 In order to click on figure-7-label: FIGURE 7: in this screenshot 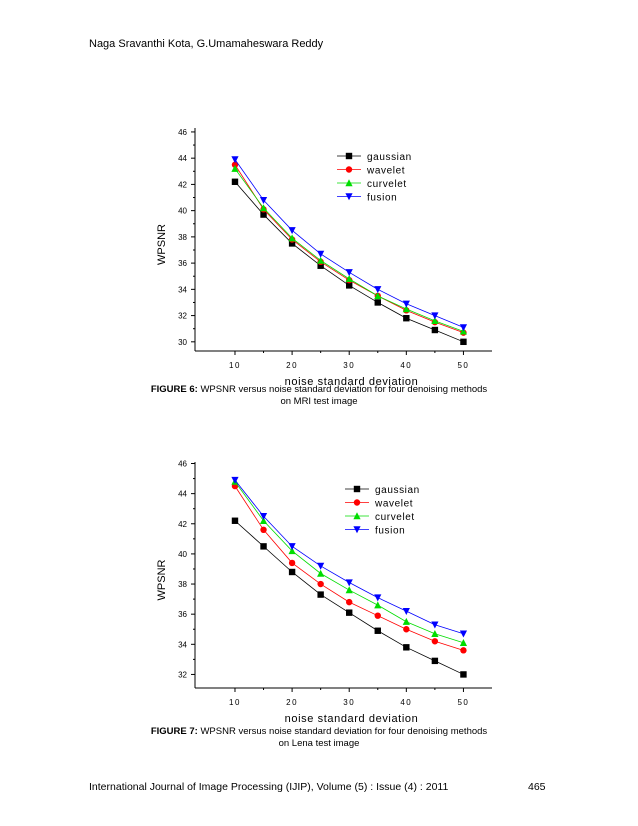, I will do `click(174, 731)`.